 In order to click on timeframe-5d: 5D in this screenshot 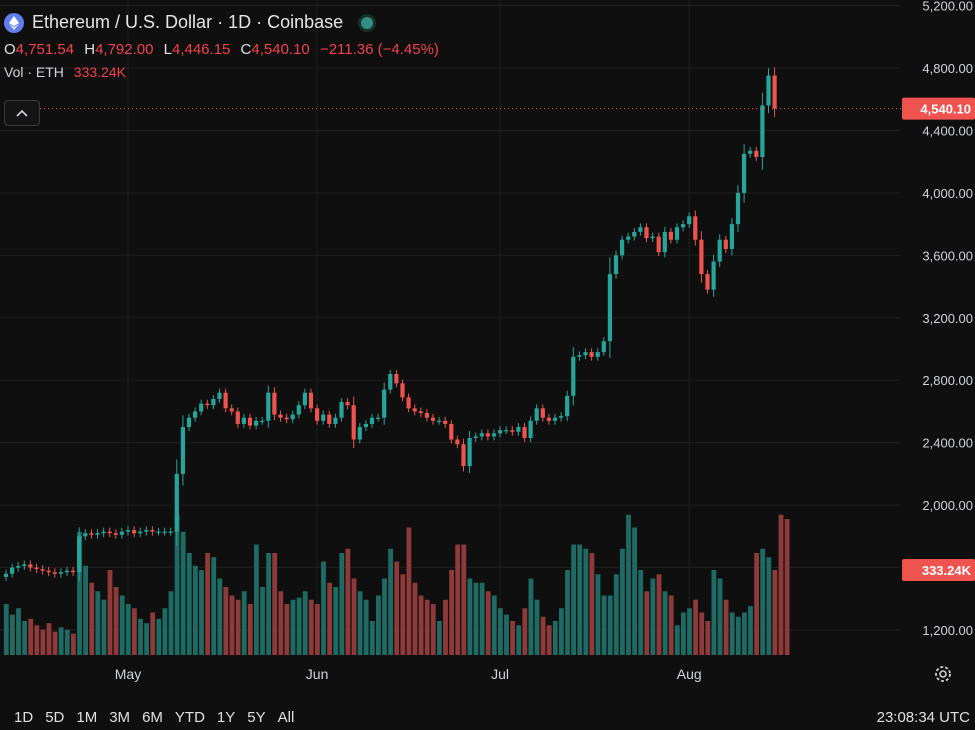, I will do `click(55, 717)`.